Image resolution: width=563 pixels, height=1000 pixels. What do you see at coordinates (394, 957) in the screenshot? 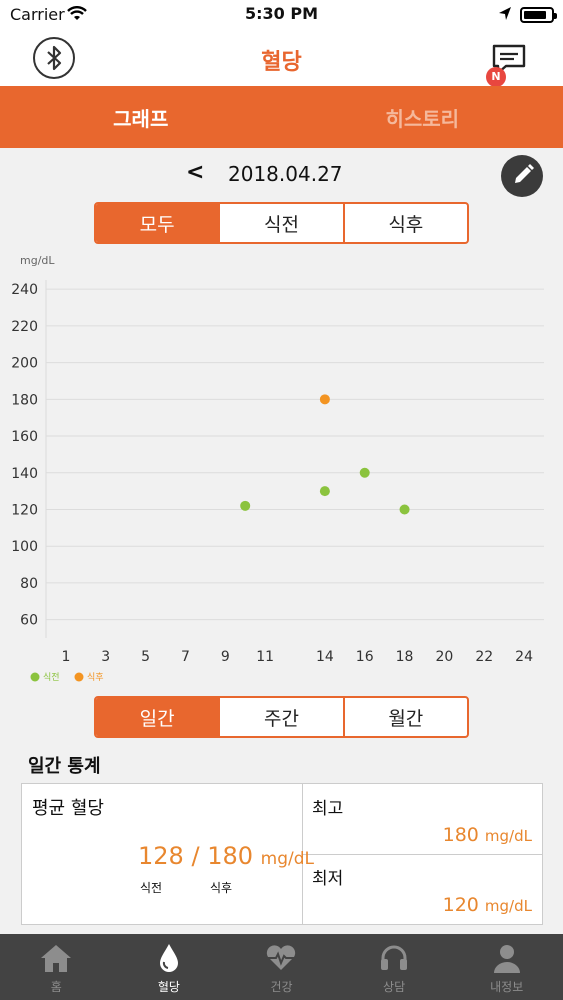
I see `headset-icon` at bounding box center [394, 957].